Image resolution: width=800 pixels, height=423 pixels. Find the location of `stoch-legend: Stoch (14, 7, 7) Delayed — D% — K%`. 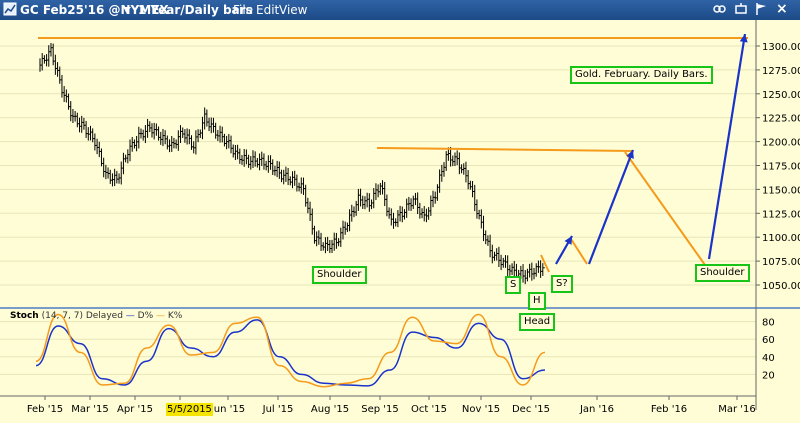

stoch-legend: Stoch (14, 7, 7) Delayed — D% — K% is located at coordinates (96, 316).